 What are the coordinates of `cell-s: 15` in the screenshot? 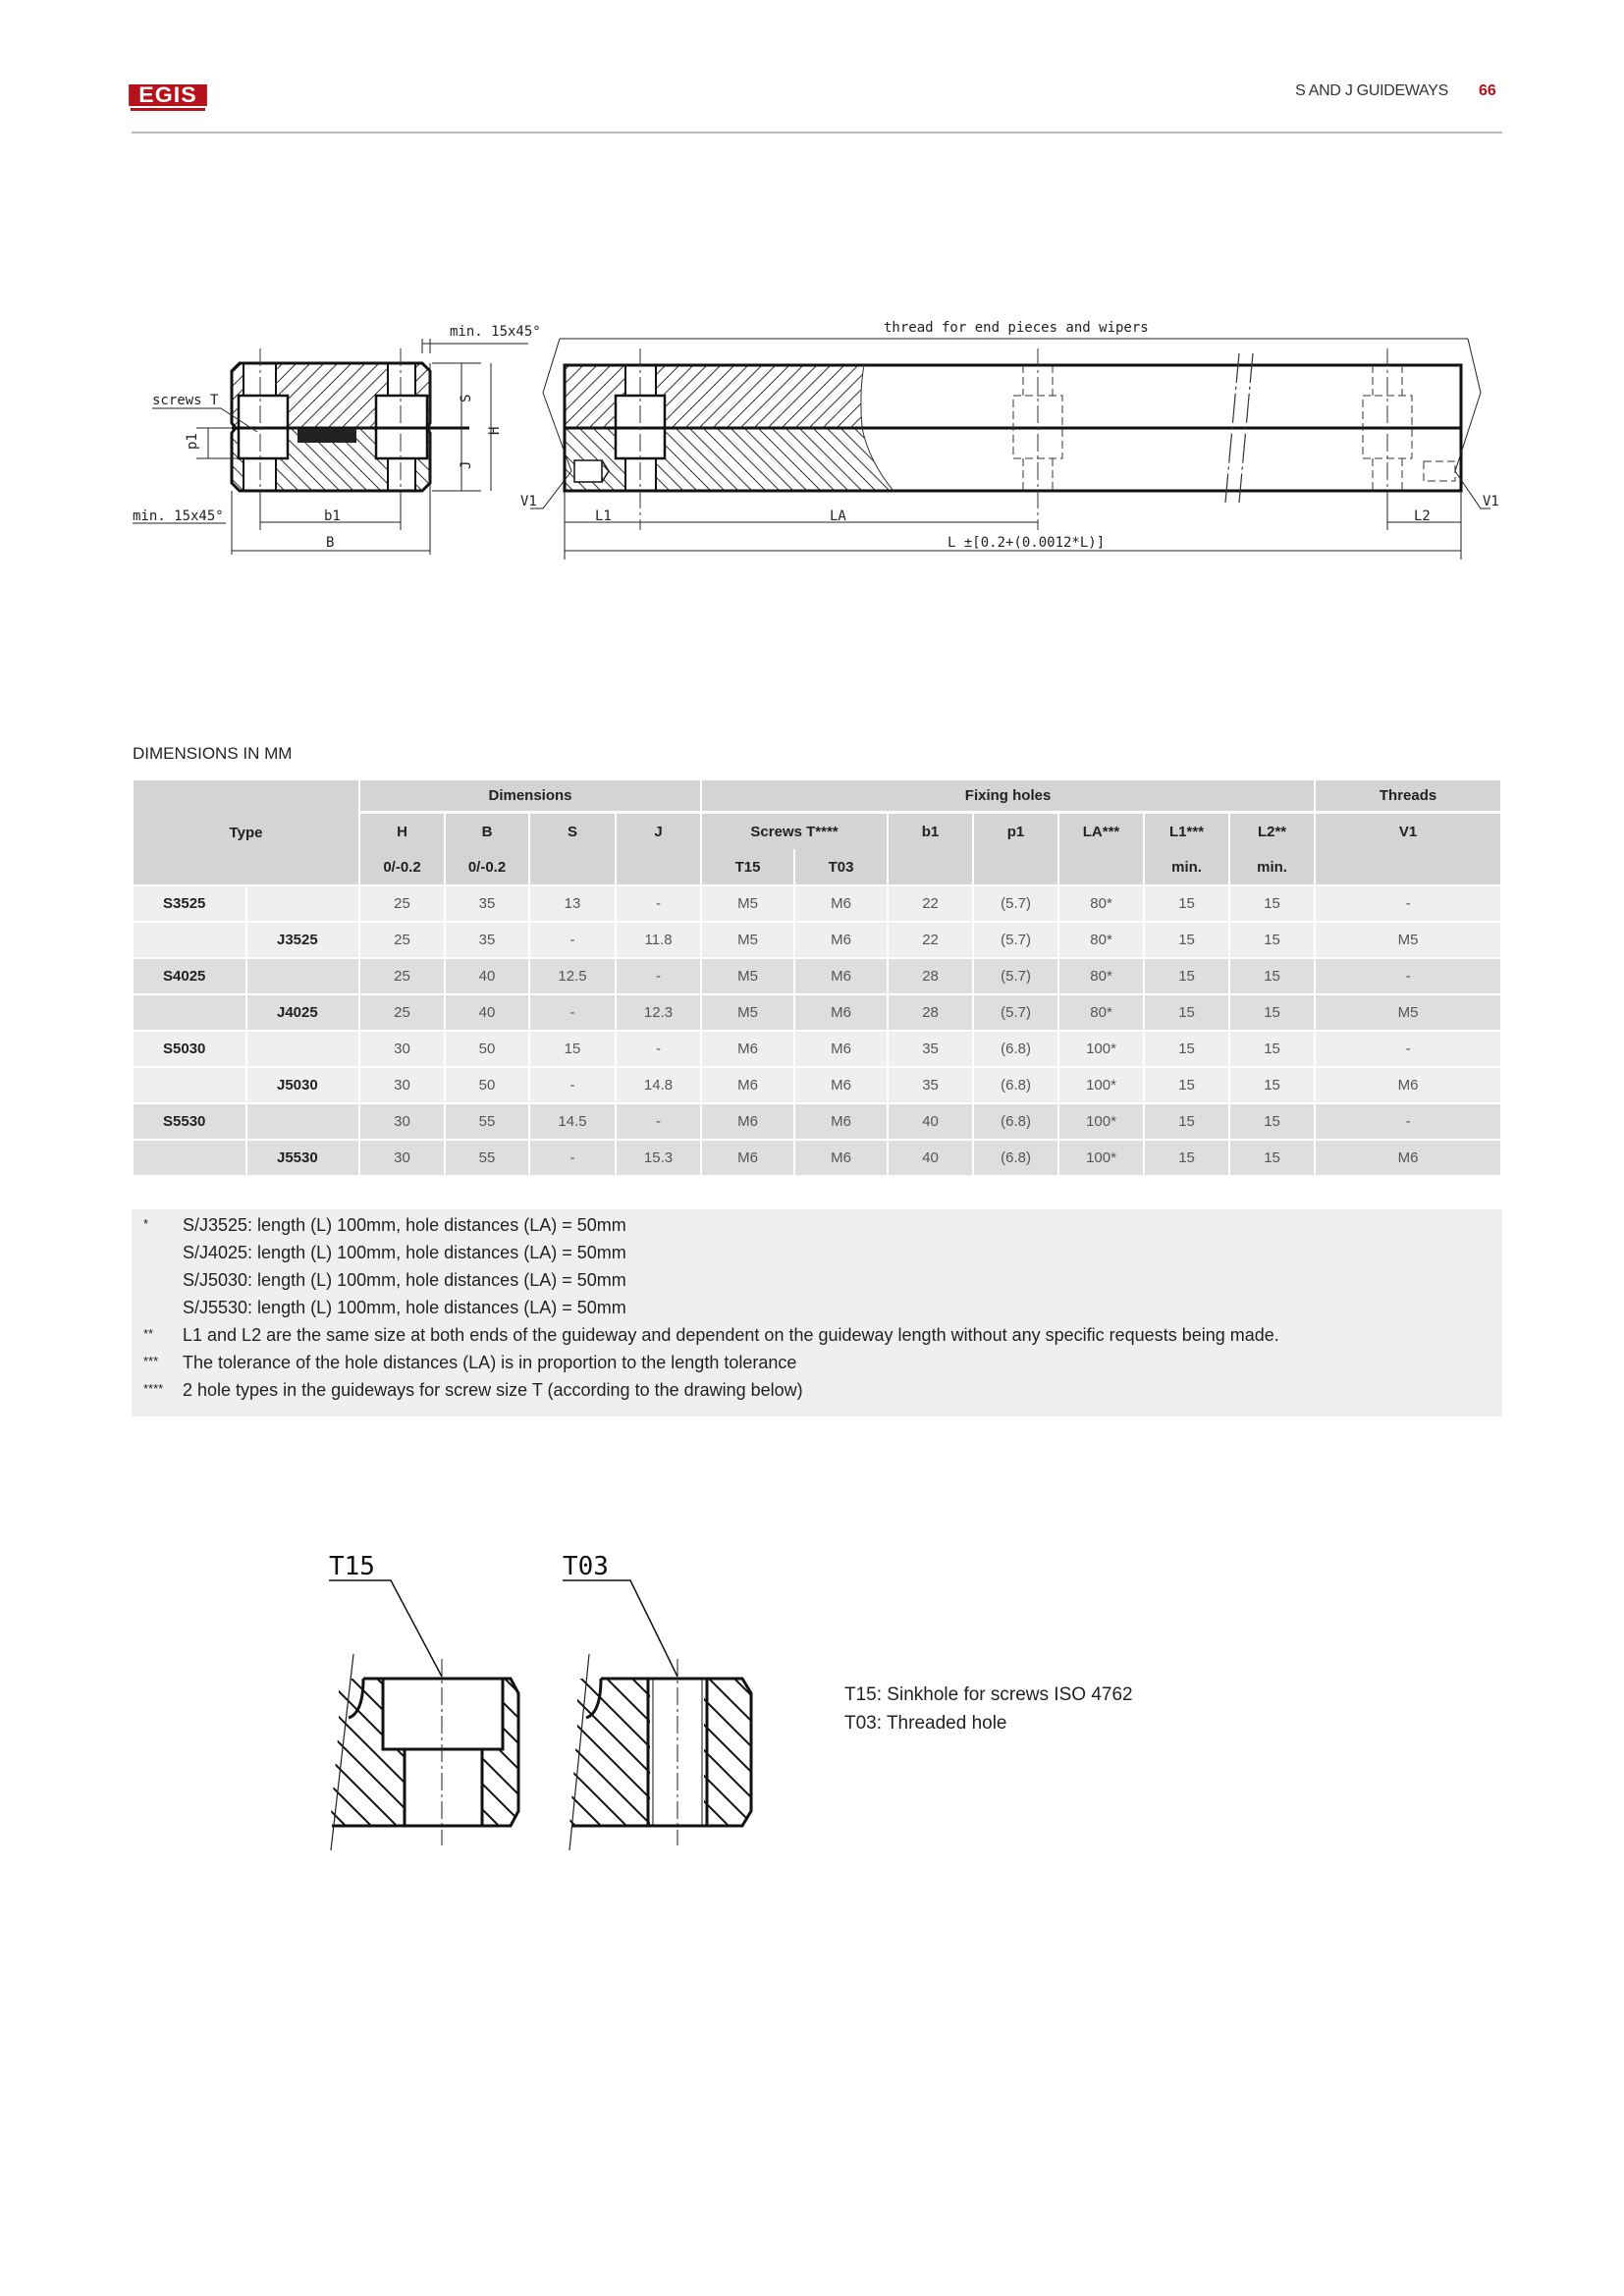 It's located at (572, 1049).